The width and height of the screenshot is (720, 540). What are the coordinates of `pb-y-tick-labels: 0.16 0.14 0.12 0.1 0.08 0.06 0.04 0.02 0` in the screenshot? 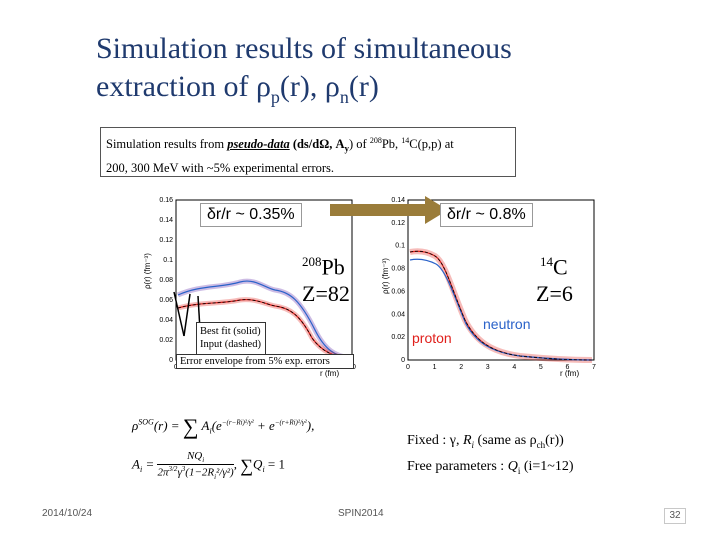 It's located at (166, 280).